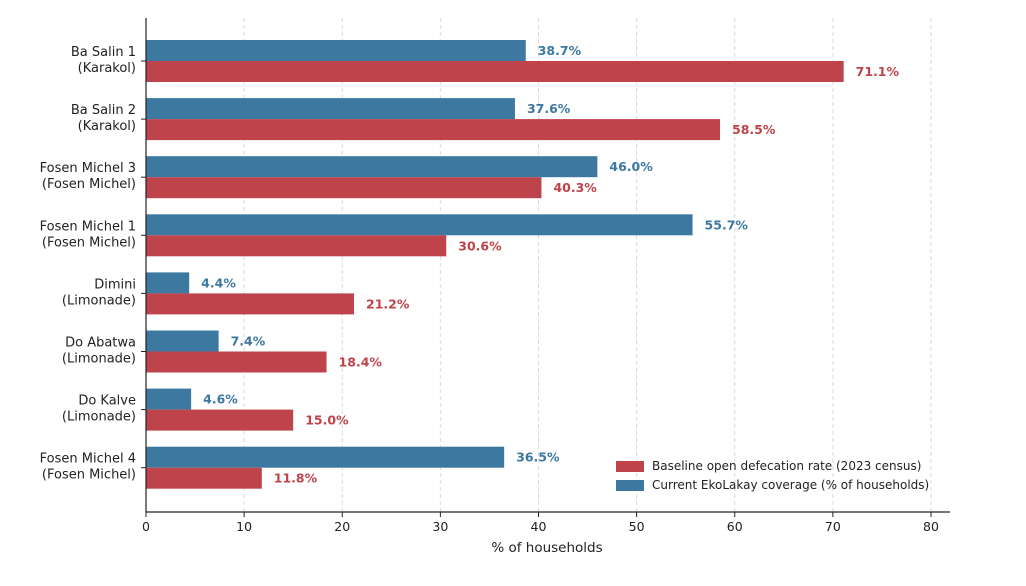 This screenshot has height=586, width=1026. I want to click on value-label-series-1-5: 18.4%, so click(361, 362).